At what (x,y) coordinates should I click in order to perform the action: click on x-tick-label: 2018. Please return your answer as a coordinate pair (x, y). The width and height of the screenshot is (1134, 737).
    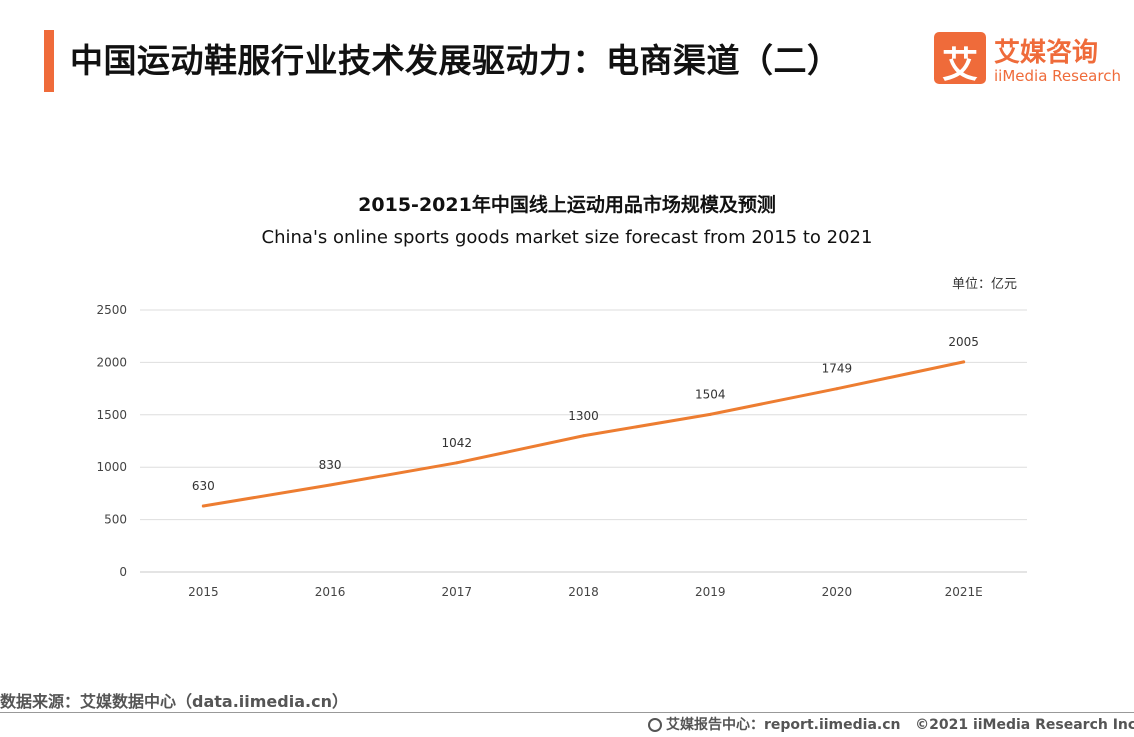
    Looking at the image, I should click on (583, 592).